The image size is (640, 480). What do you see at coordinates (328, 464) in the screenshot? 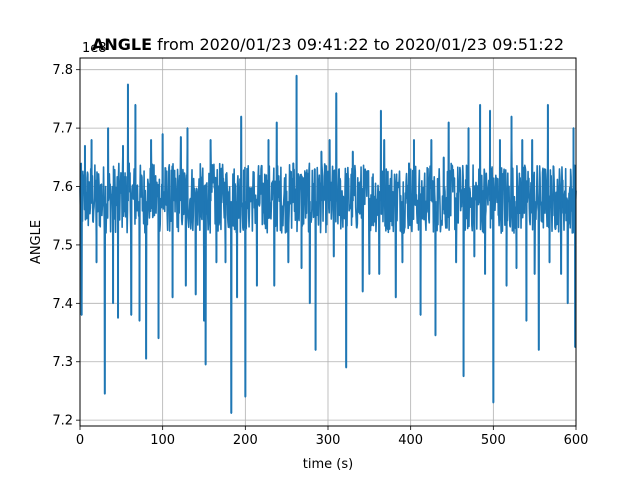
I see `x-axis-label: time (s)` at bounding box center [328, 464].